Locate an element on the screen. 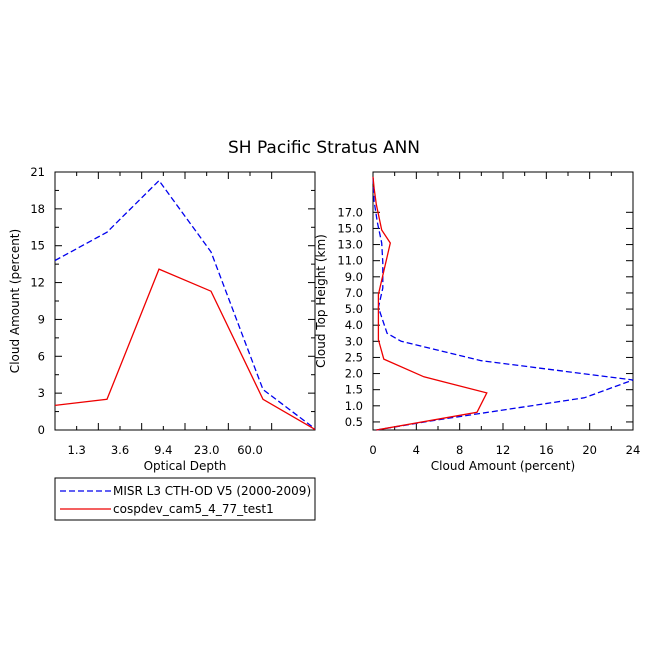  right-x-tick-label: 20 is located at coordinates (589, 450).